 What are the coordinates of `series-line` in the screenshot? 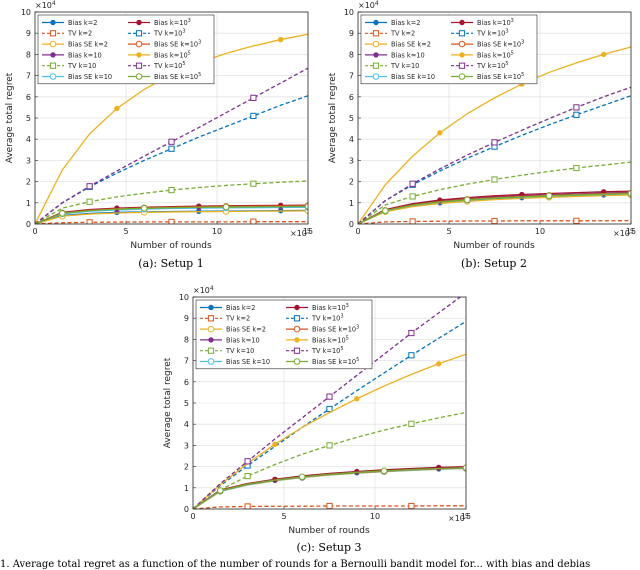 It's located at (171, 217).